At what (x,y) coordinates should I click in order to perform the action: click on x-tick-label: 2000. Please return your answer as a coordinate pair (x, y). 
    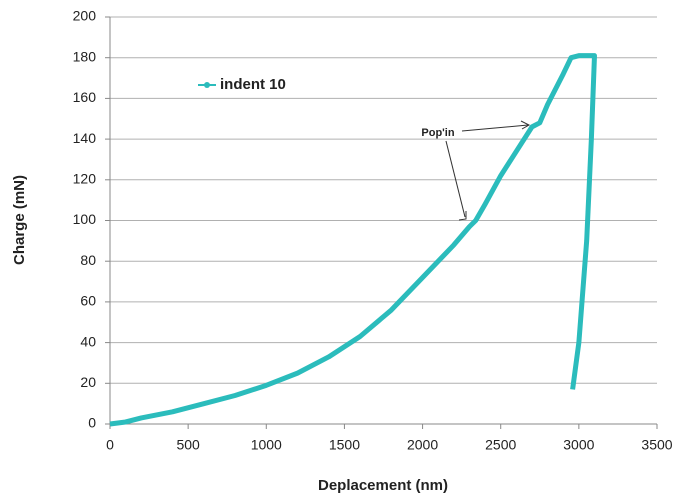
    Looking at the image, I should click on (422, 445).